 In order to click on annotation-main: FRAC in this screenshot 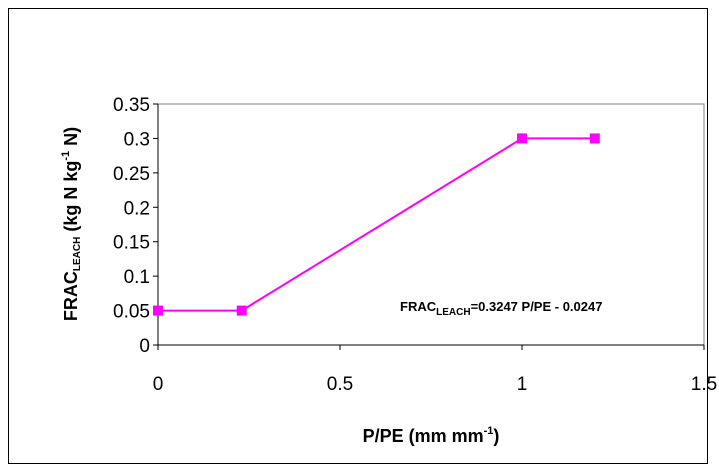, I will do `click(418, 306)`.